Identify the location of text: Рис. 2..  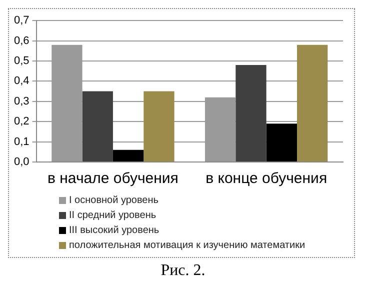
(183, 271).